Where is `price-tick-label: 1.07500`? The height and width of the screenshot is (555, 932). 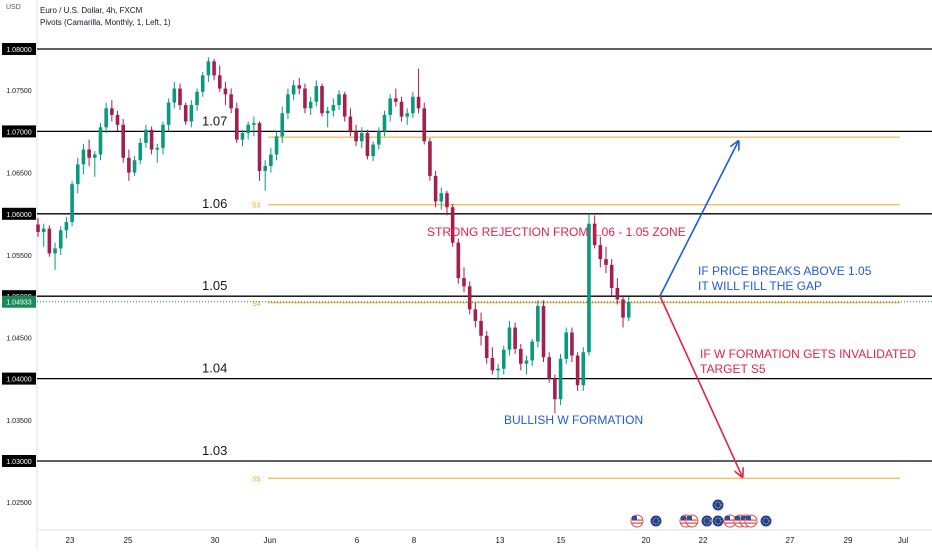
price-tick-label: 1.07500 is located at coordinates (18, 91).